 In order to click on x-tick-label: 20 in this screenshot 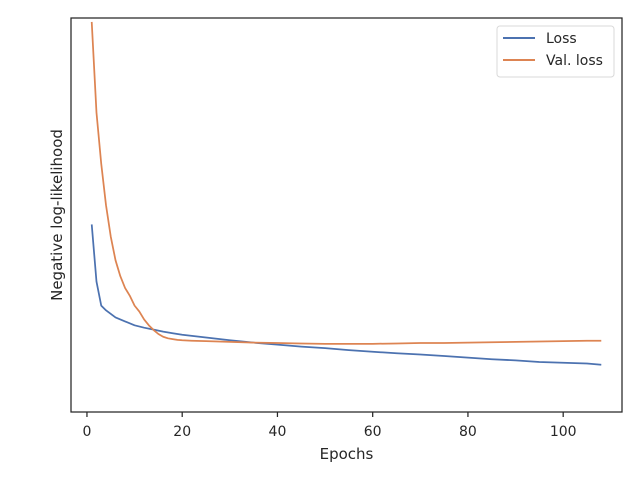, I will do `click(182, 432)`.